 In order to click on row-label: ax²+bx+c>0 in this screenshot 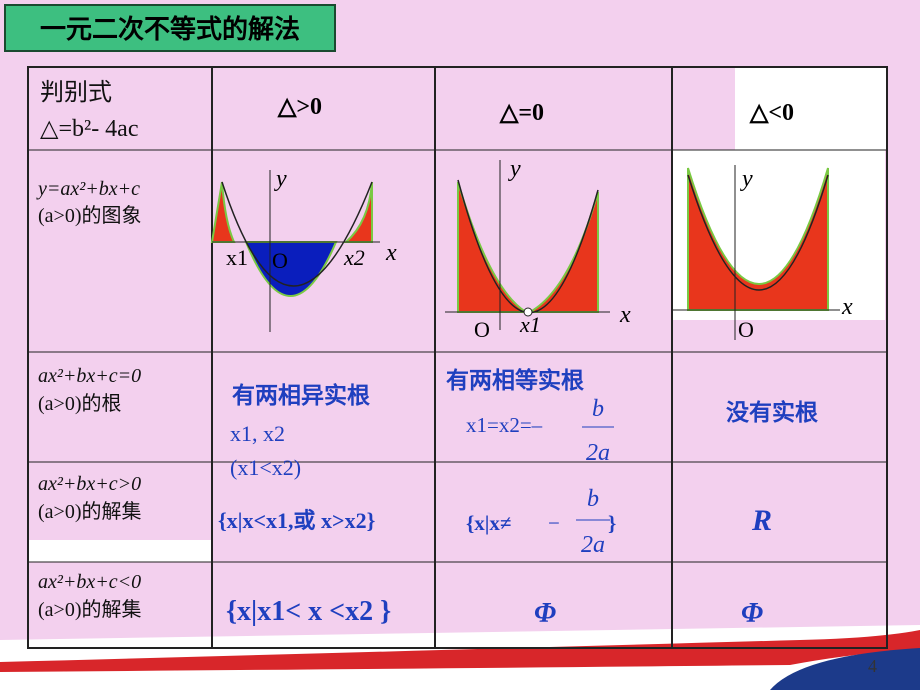, I will do `click(89, 484)`.